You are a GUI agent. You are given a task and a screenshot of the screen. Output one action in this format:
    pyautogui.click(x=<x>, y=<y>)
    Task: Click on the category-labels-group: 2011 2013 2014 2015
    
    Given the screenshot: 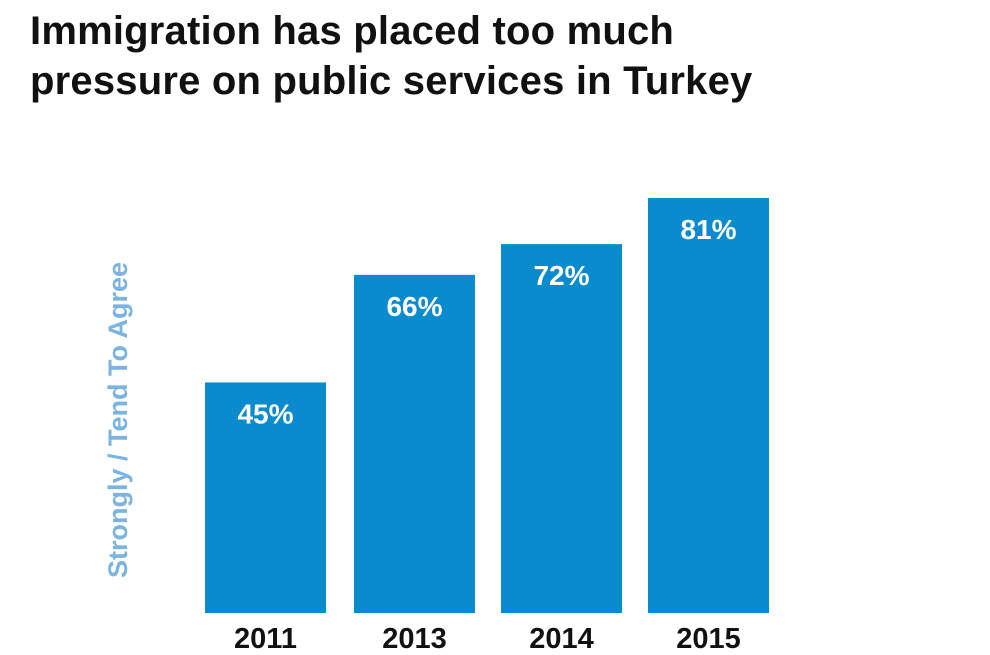 What is the action you would take?
    pyautogui.click(x=487, y=639)
    